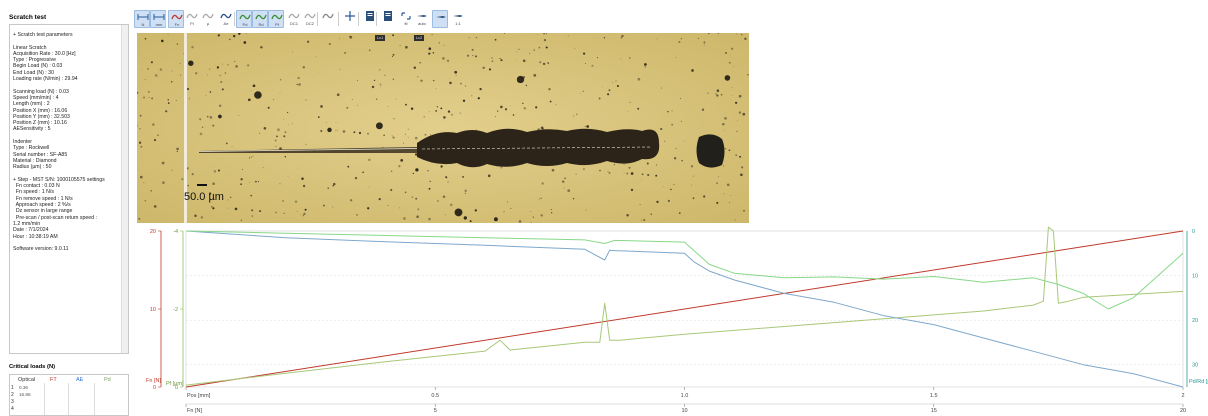  I want to click on curve-mu-icon, so click(208, 16).